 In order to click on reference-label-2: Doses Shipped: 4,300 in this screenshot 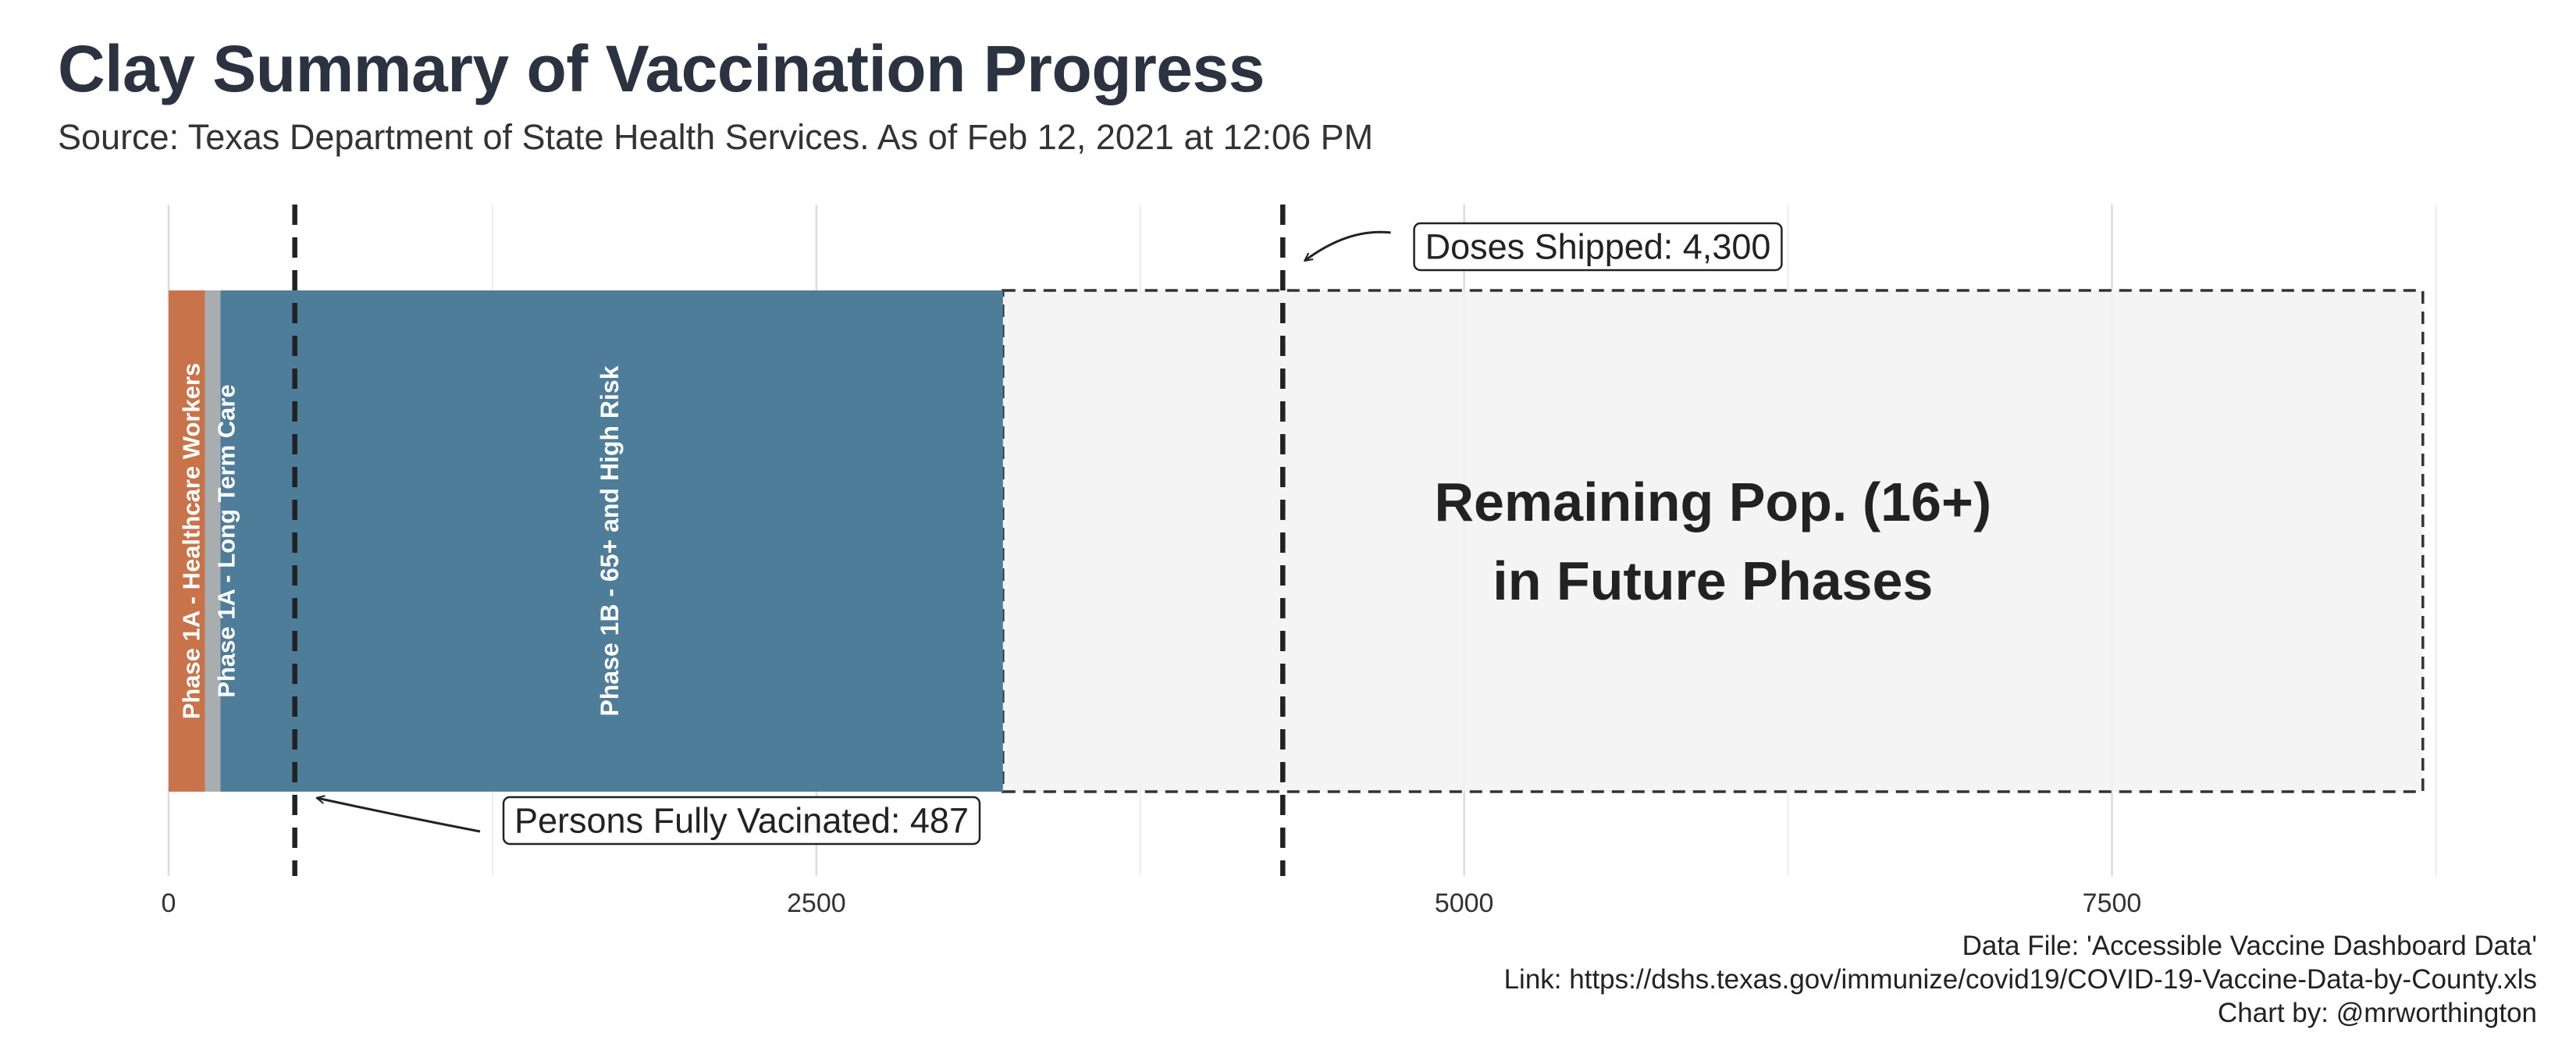, I will do `click(1598, 247)`.